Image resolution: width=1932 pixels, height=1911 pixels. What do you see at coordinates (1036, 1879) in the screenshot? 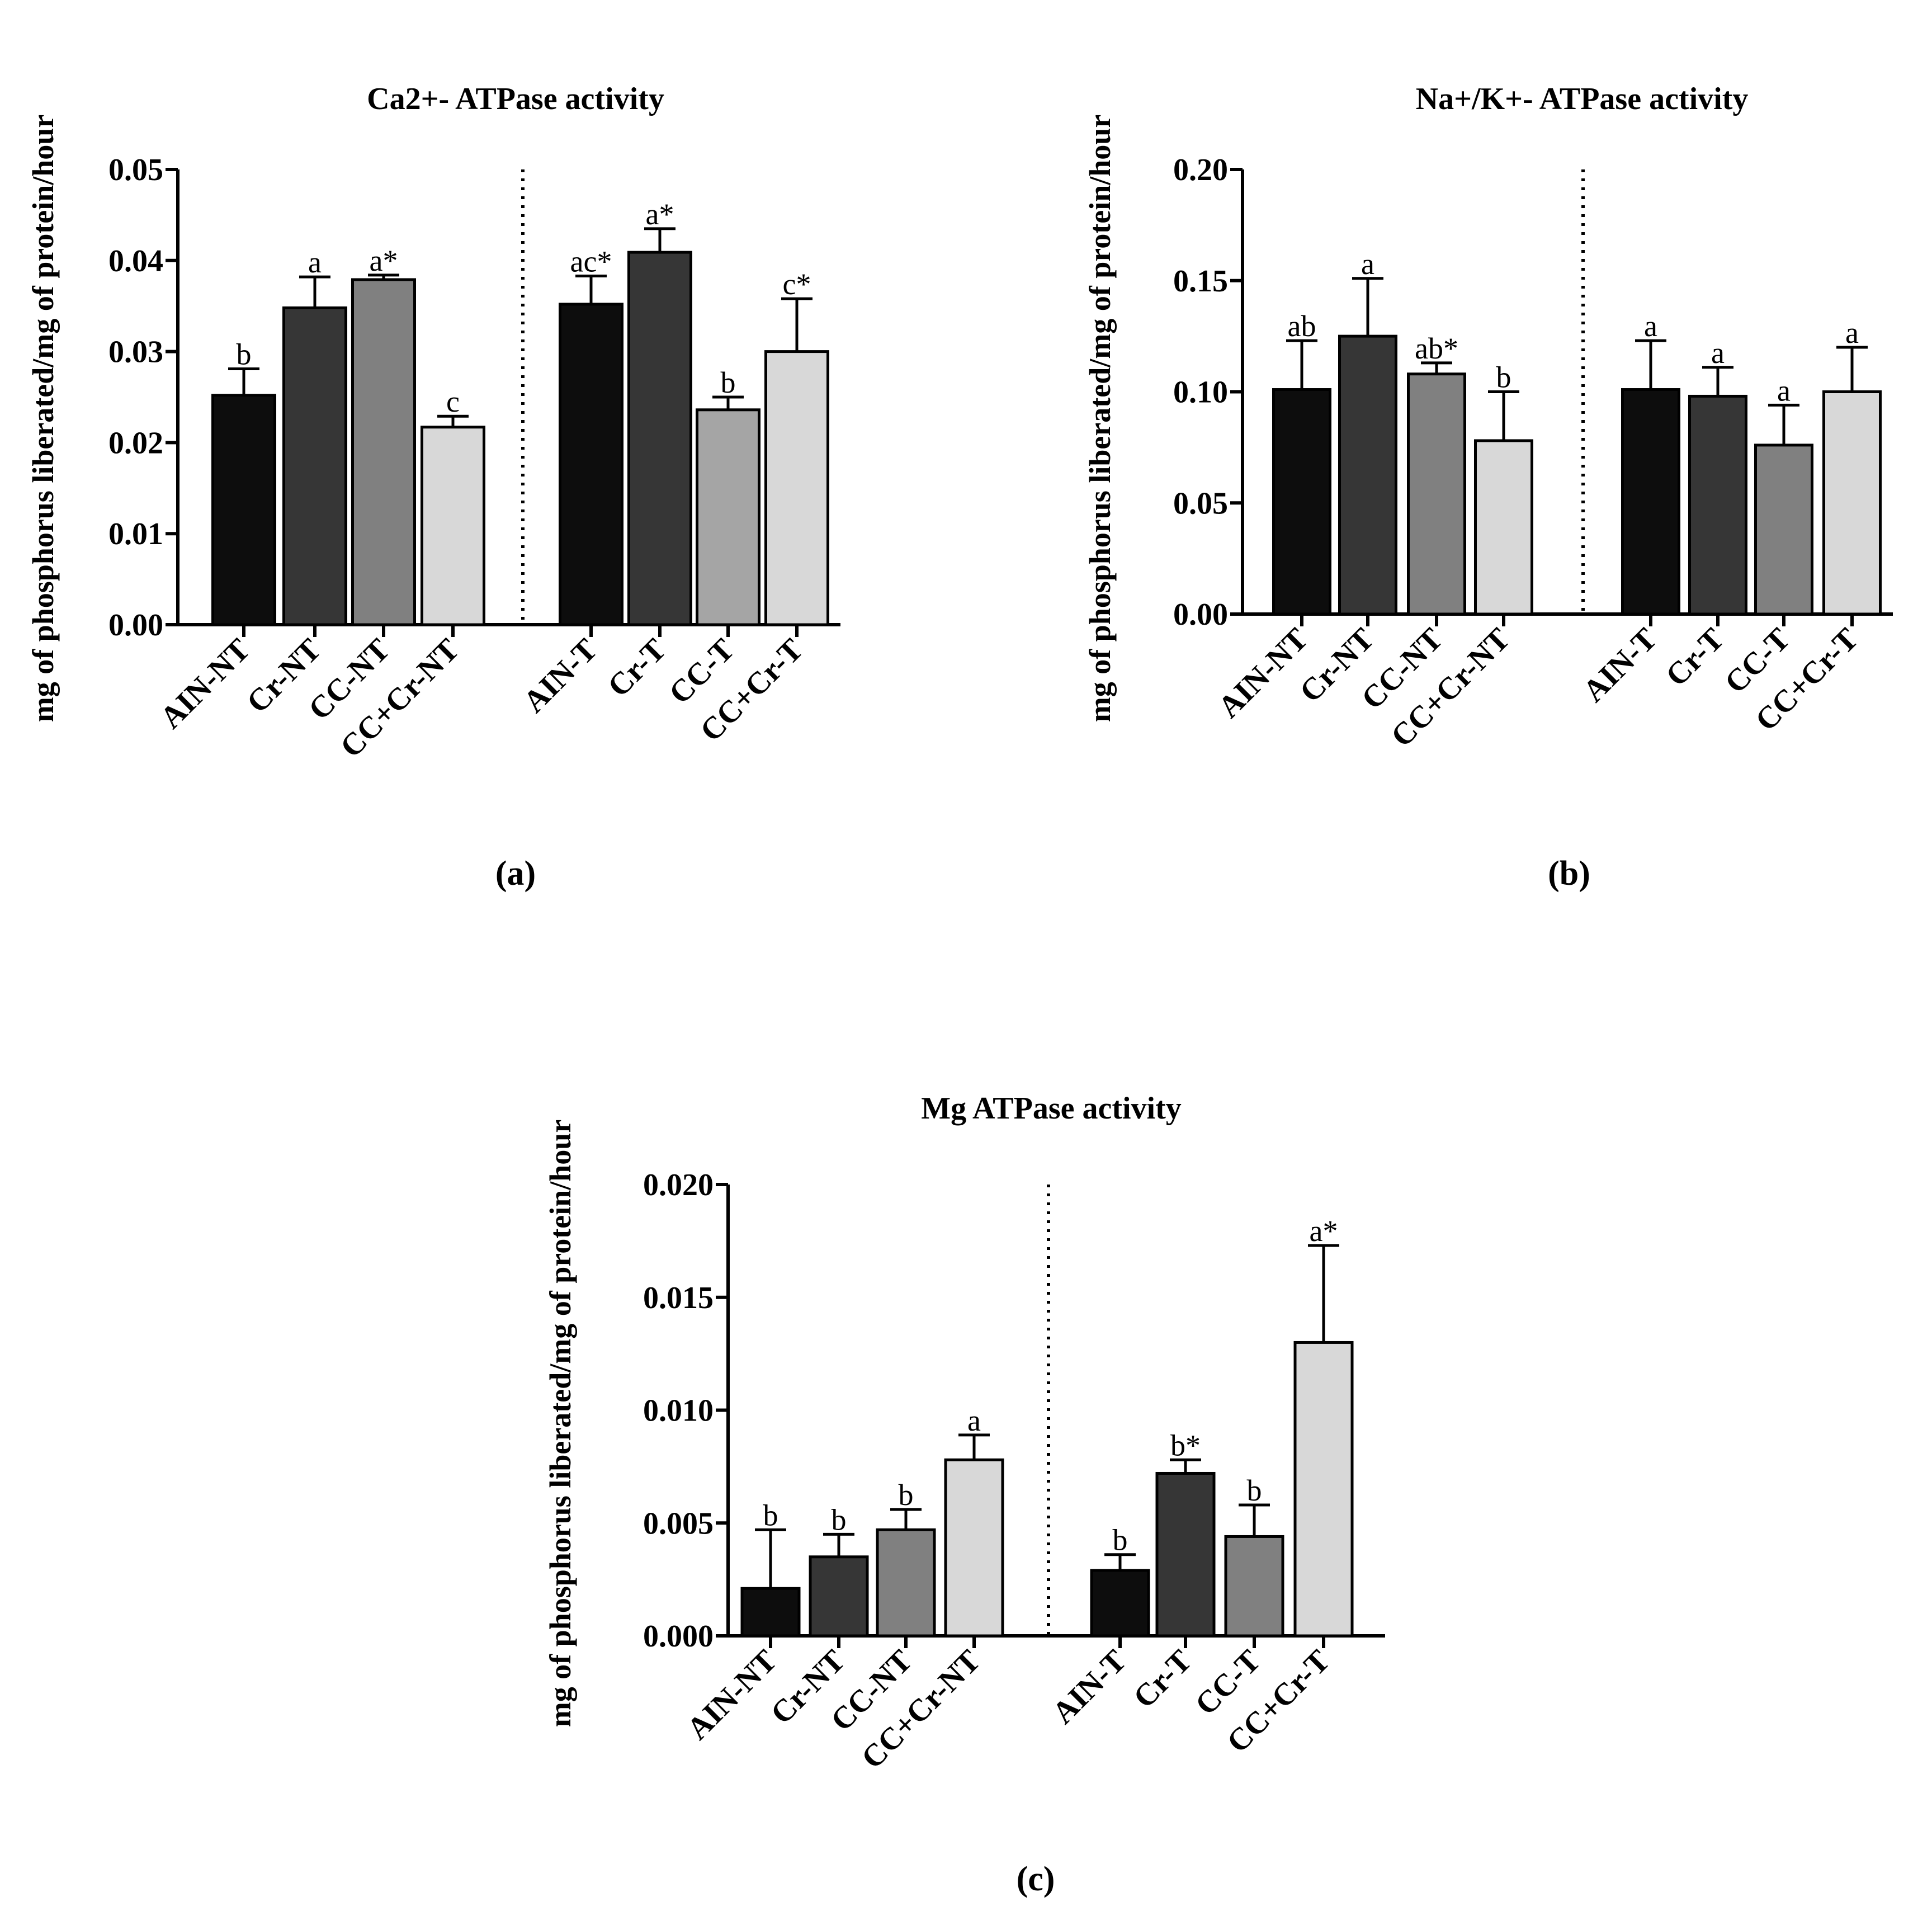
I see `chart-c-panel-label: (c)` at bounding box center [1036, 1879].